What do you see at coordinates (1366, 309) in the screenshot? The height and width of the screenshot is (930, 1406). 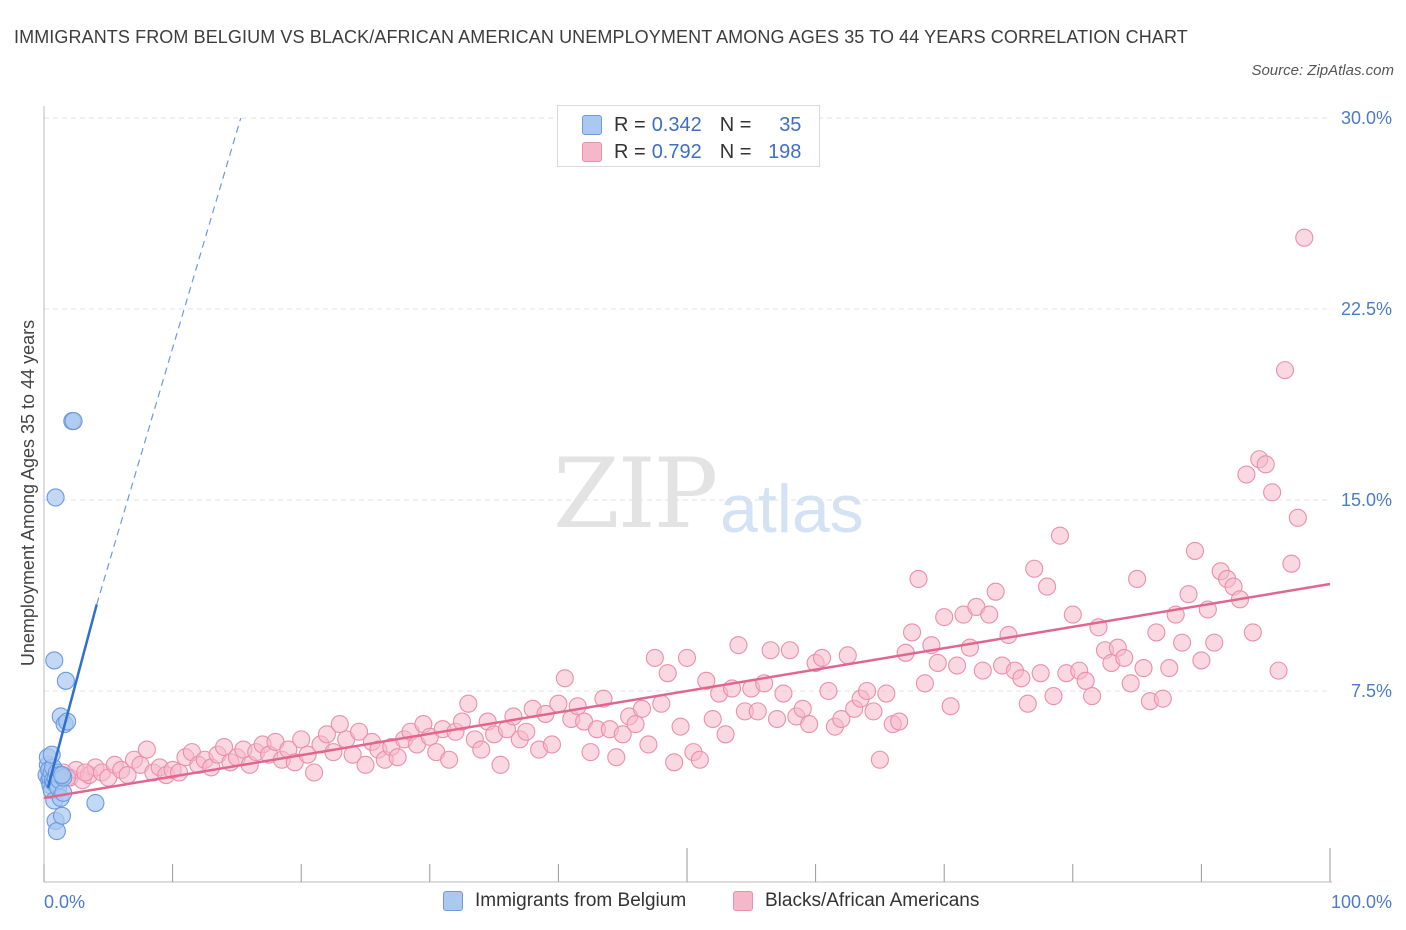 I see `y-tick-label-2: 22.5%` at bounding box center [1366, 309].